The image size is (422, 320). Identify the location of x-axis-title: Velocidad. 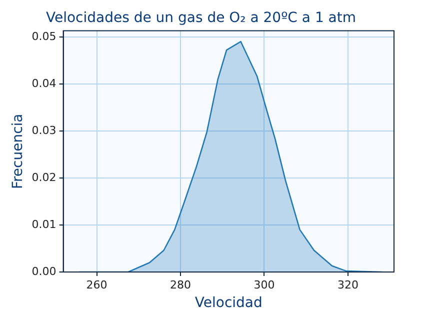
(228, 303).